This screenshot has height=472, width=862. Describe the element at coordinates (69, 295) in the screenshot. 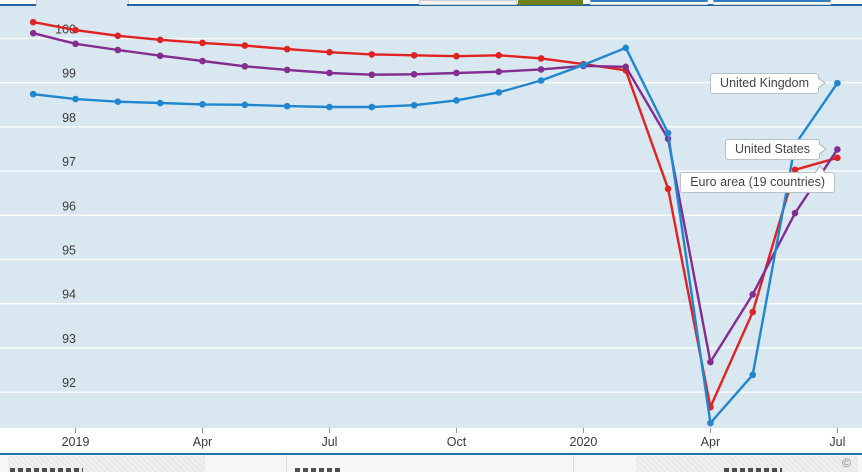

I see `y-tick-label: 94` at that location.